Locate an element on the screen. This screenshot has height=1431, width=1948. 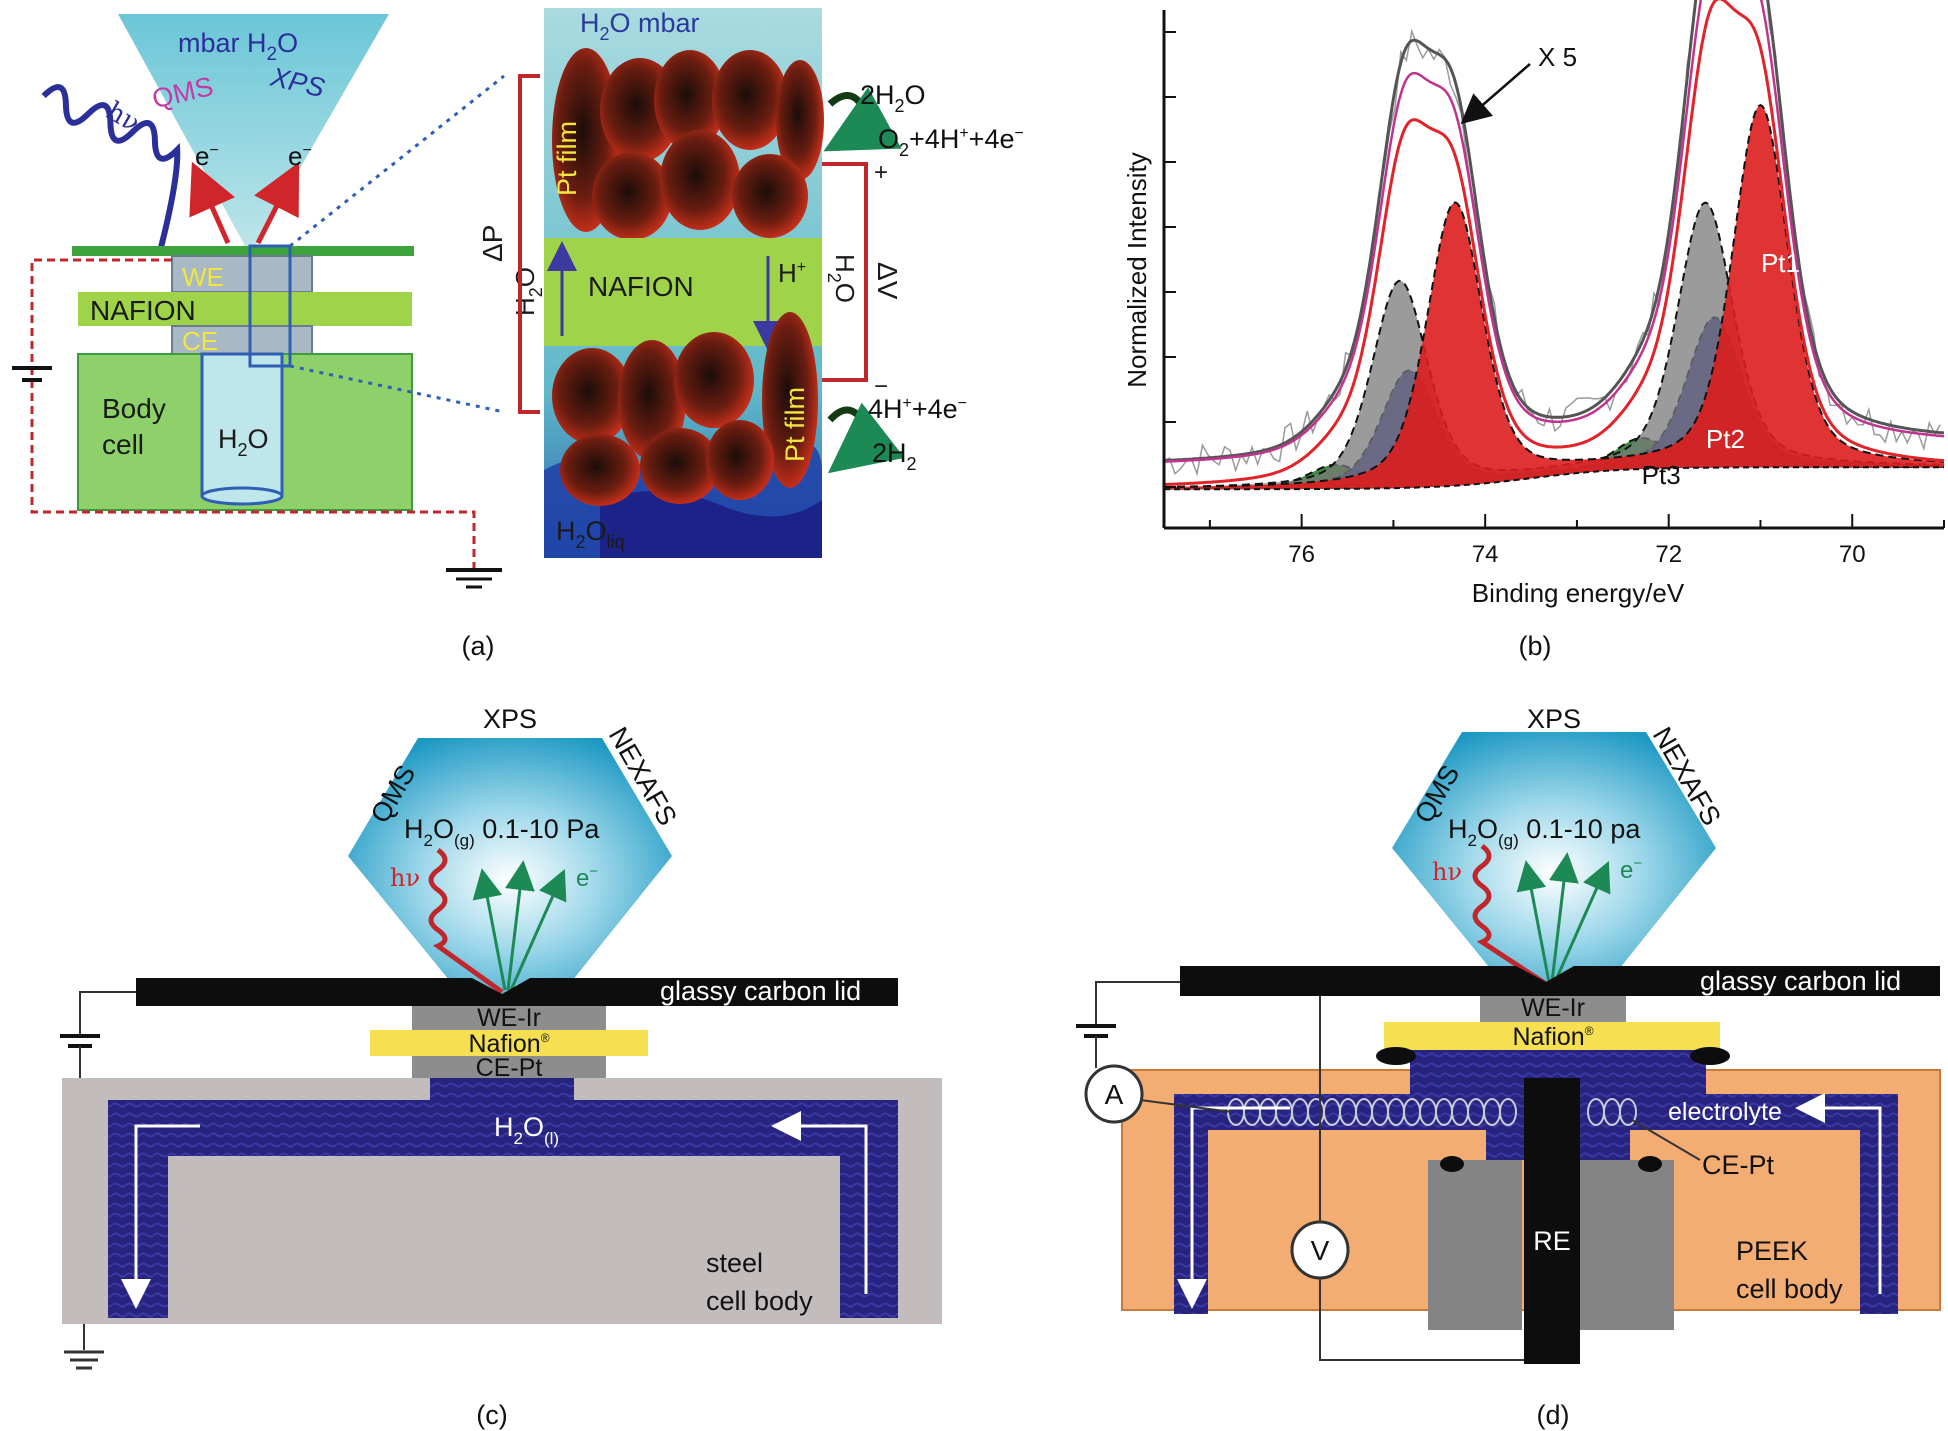
we-block-c is located at coordinates (509, 1018).